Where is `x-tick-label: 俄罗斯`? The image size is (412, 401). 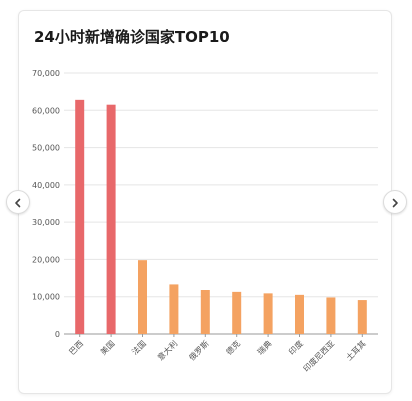
x-tick-label: 俄罗斯 is located at coordinates (199, 350).